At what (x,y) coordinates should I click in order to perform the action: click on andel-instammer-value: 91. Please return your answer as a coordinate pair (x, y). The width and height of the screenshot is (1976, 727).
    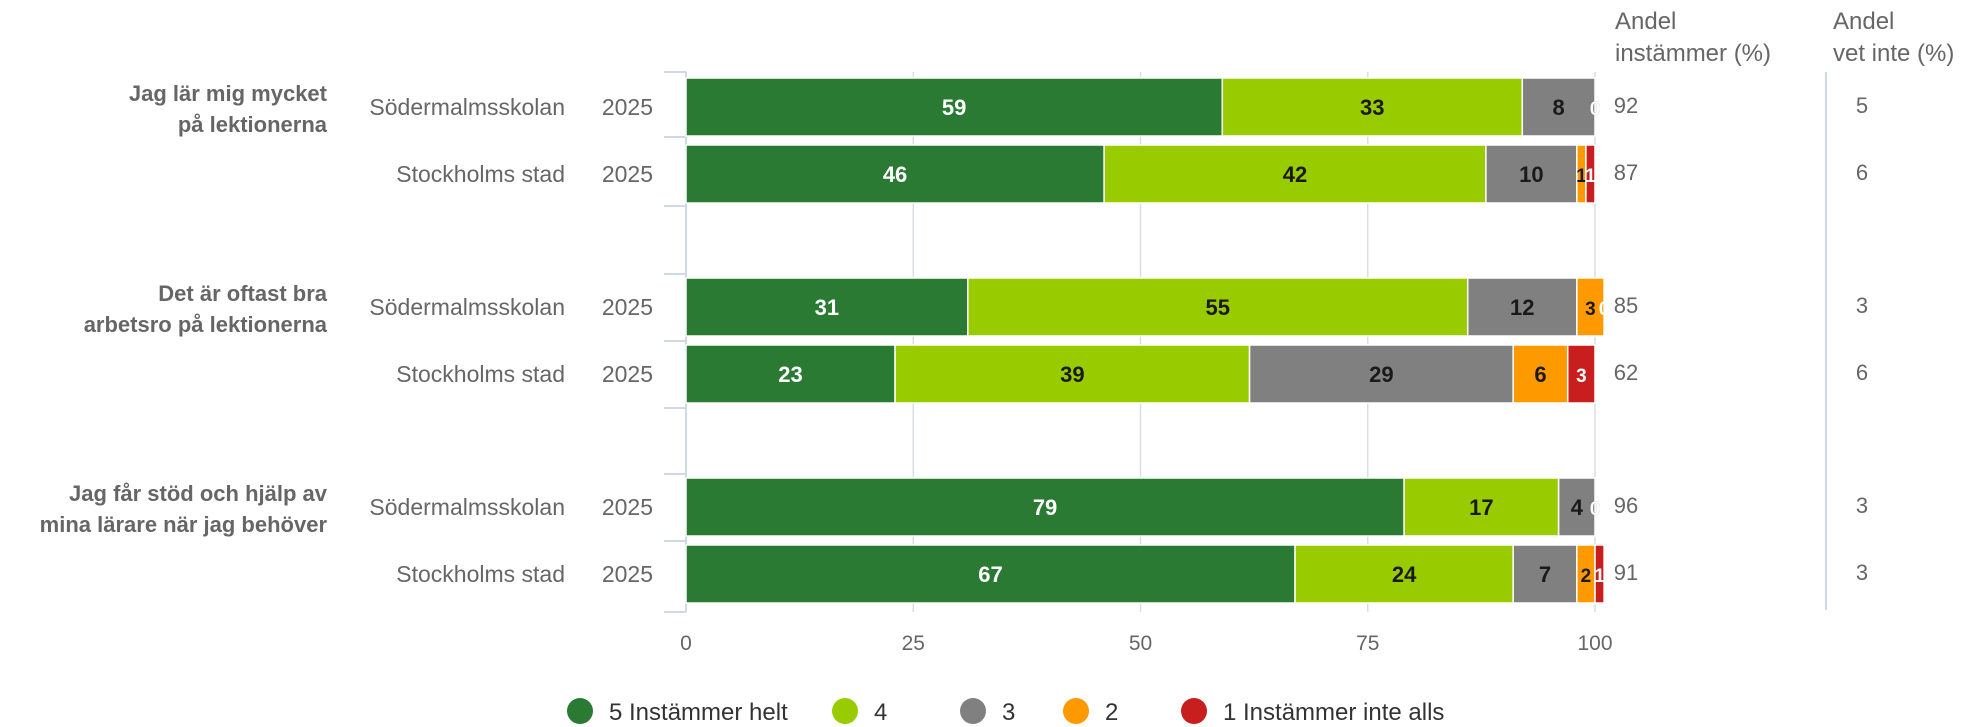
    Looking at the image, I should click on (1626, 572).